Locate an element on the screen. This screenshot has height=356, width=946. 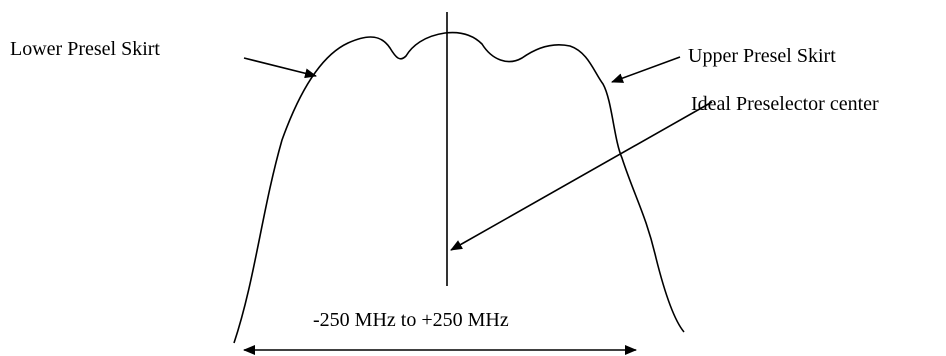
ideal-preselector-center-label: Ideal Preselector center is located at coordinates (785, 104).